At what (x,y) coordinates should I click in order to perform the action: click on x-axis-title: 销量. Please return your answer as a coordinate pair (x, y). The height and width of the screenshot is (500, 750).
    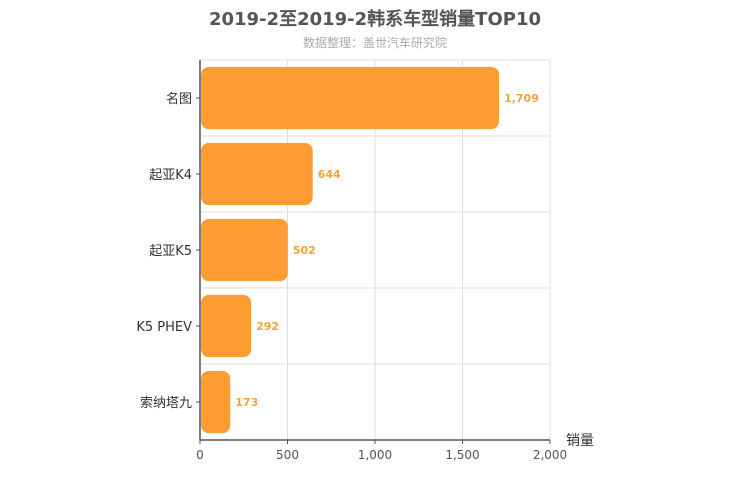
    Looking at the image, I should click on (580, 441).